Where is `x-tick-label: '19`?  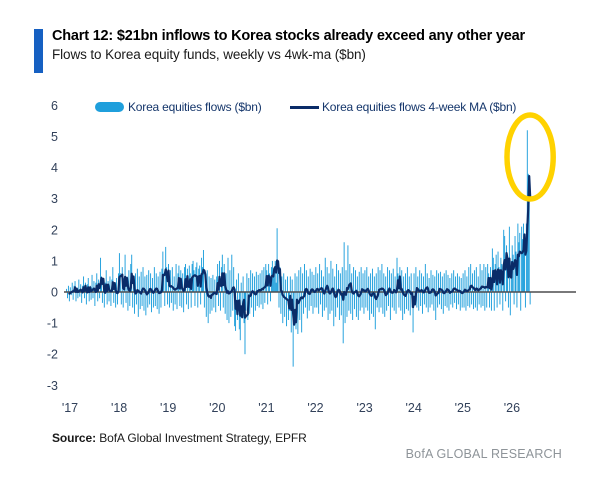 x-tick-label: '19 is located at coordinates (168, 408).